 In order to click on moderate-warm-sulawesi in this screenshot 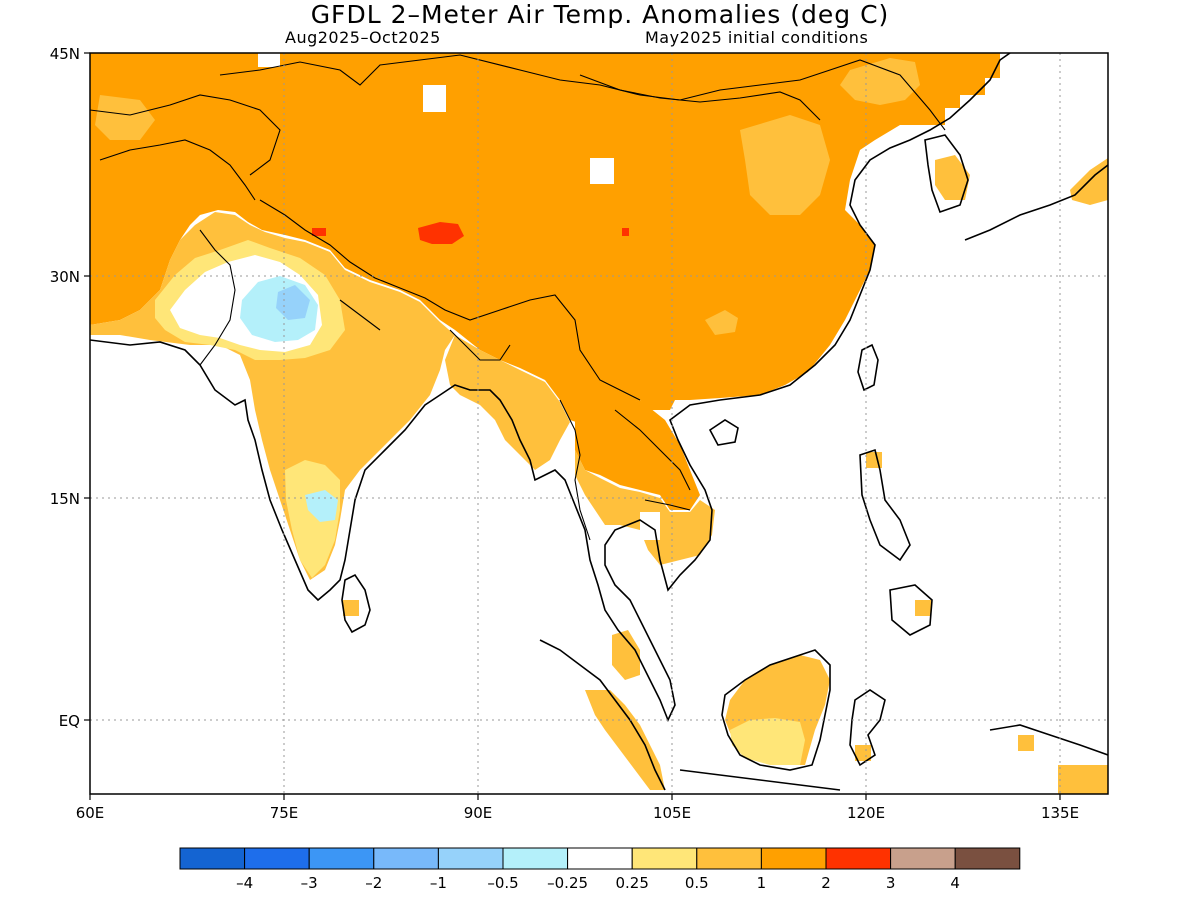, I will do `click(863, 753)`.